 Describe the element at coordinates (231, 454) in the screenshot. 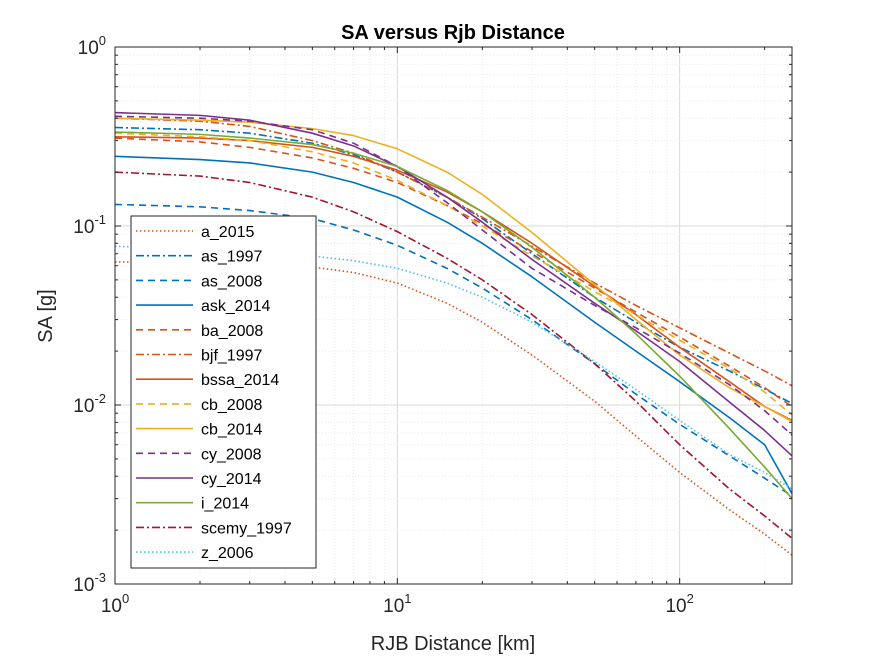

I see `legend-label-cy_2008: cy_2008` at that location.